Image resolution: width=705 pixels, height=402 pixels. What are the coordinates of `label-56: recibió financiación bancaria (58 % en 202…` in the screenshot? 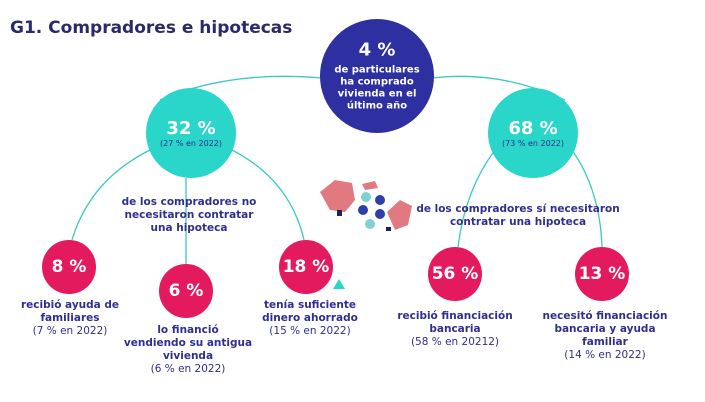 It's located at (454, 329).